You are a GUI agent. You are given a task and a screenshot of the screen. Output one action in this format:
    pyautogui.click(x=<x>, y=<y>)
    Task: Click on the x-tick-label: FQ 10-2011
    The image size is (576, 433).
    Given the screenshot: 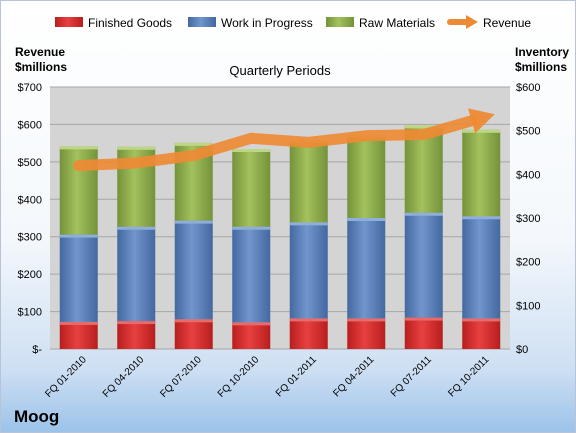 What is the action you would take?
    pyautogui.click(x=468, y=376)
    